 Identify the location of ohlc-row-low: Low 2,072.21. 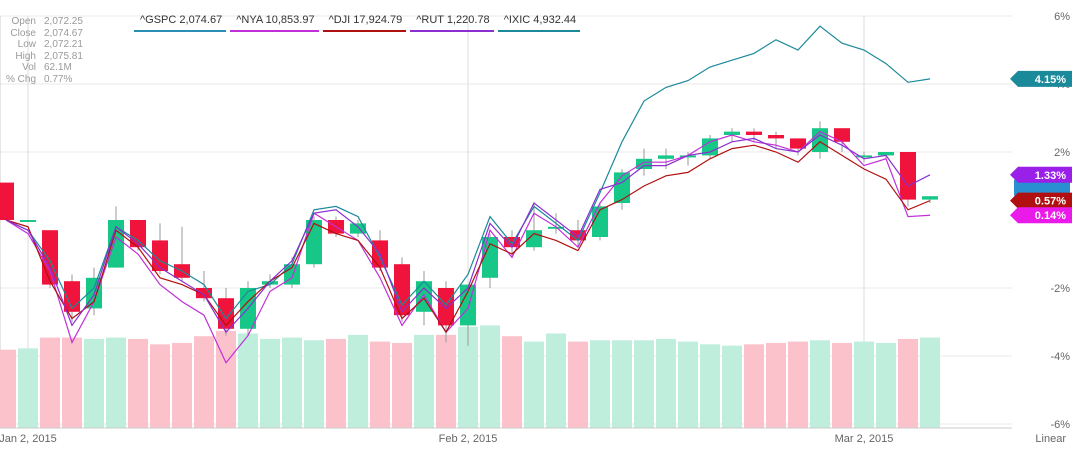
(43, 45).